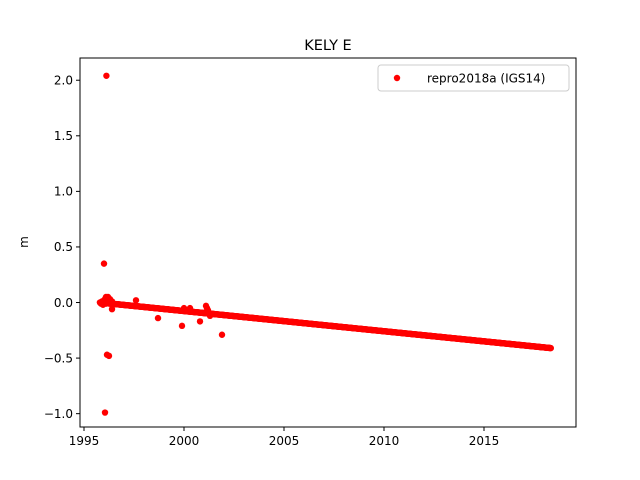  I want to click on y-tick-label: 0.0, so click(63, 303).